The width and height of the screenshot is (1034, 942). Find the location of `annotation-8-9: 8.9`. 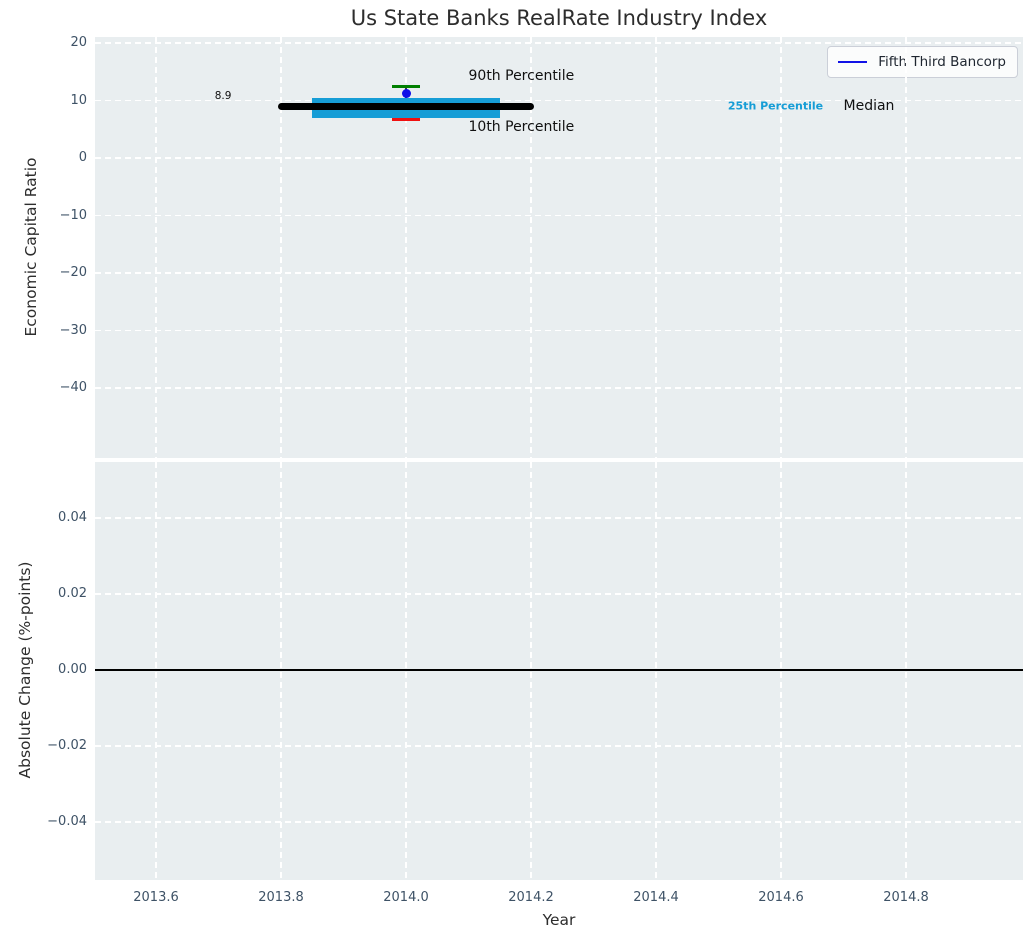

annotation-8-9: 8.9 is located at coordinates (223, 96).